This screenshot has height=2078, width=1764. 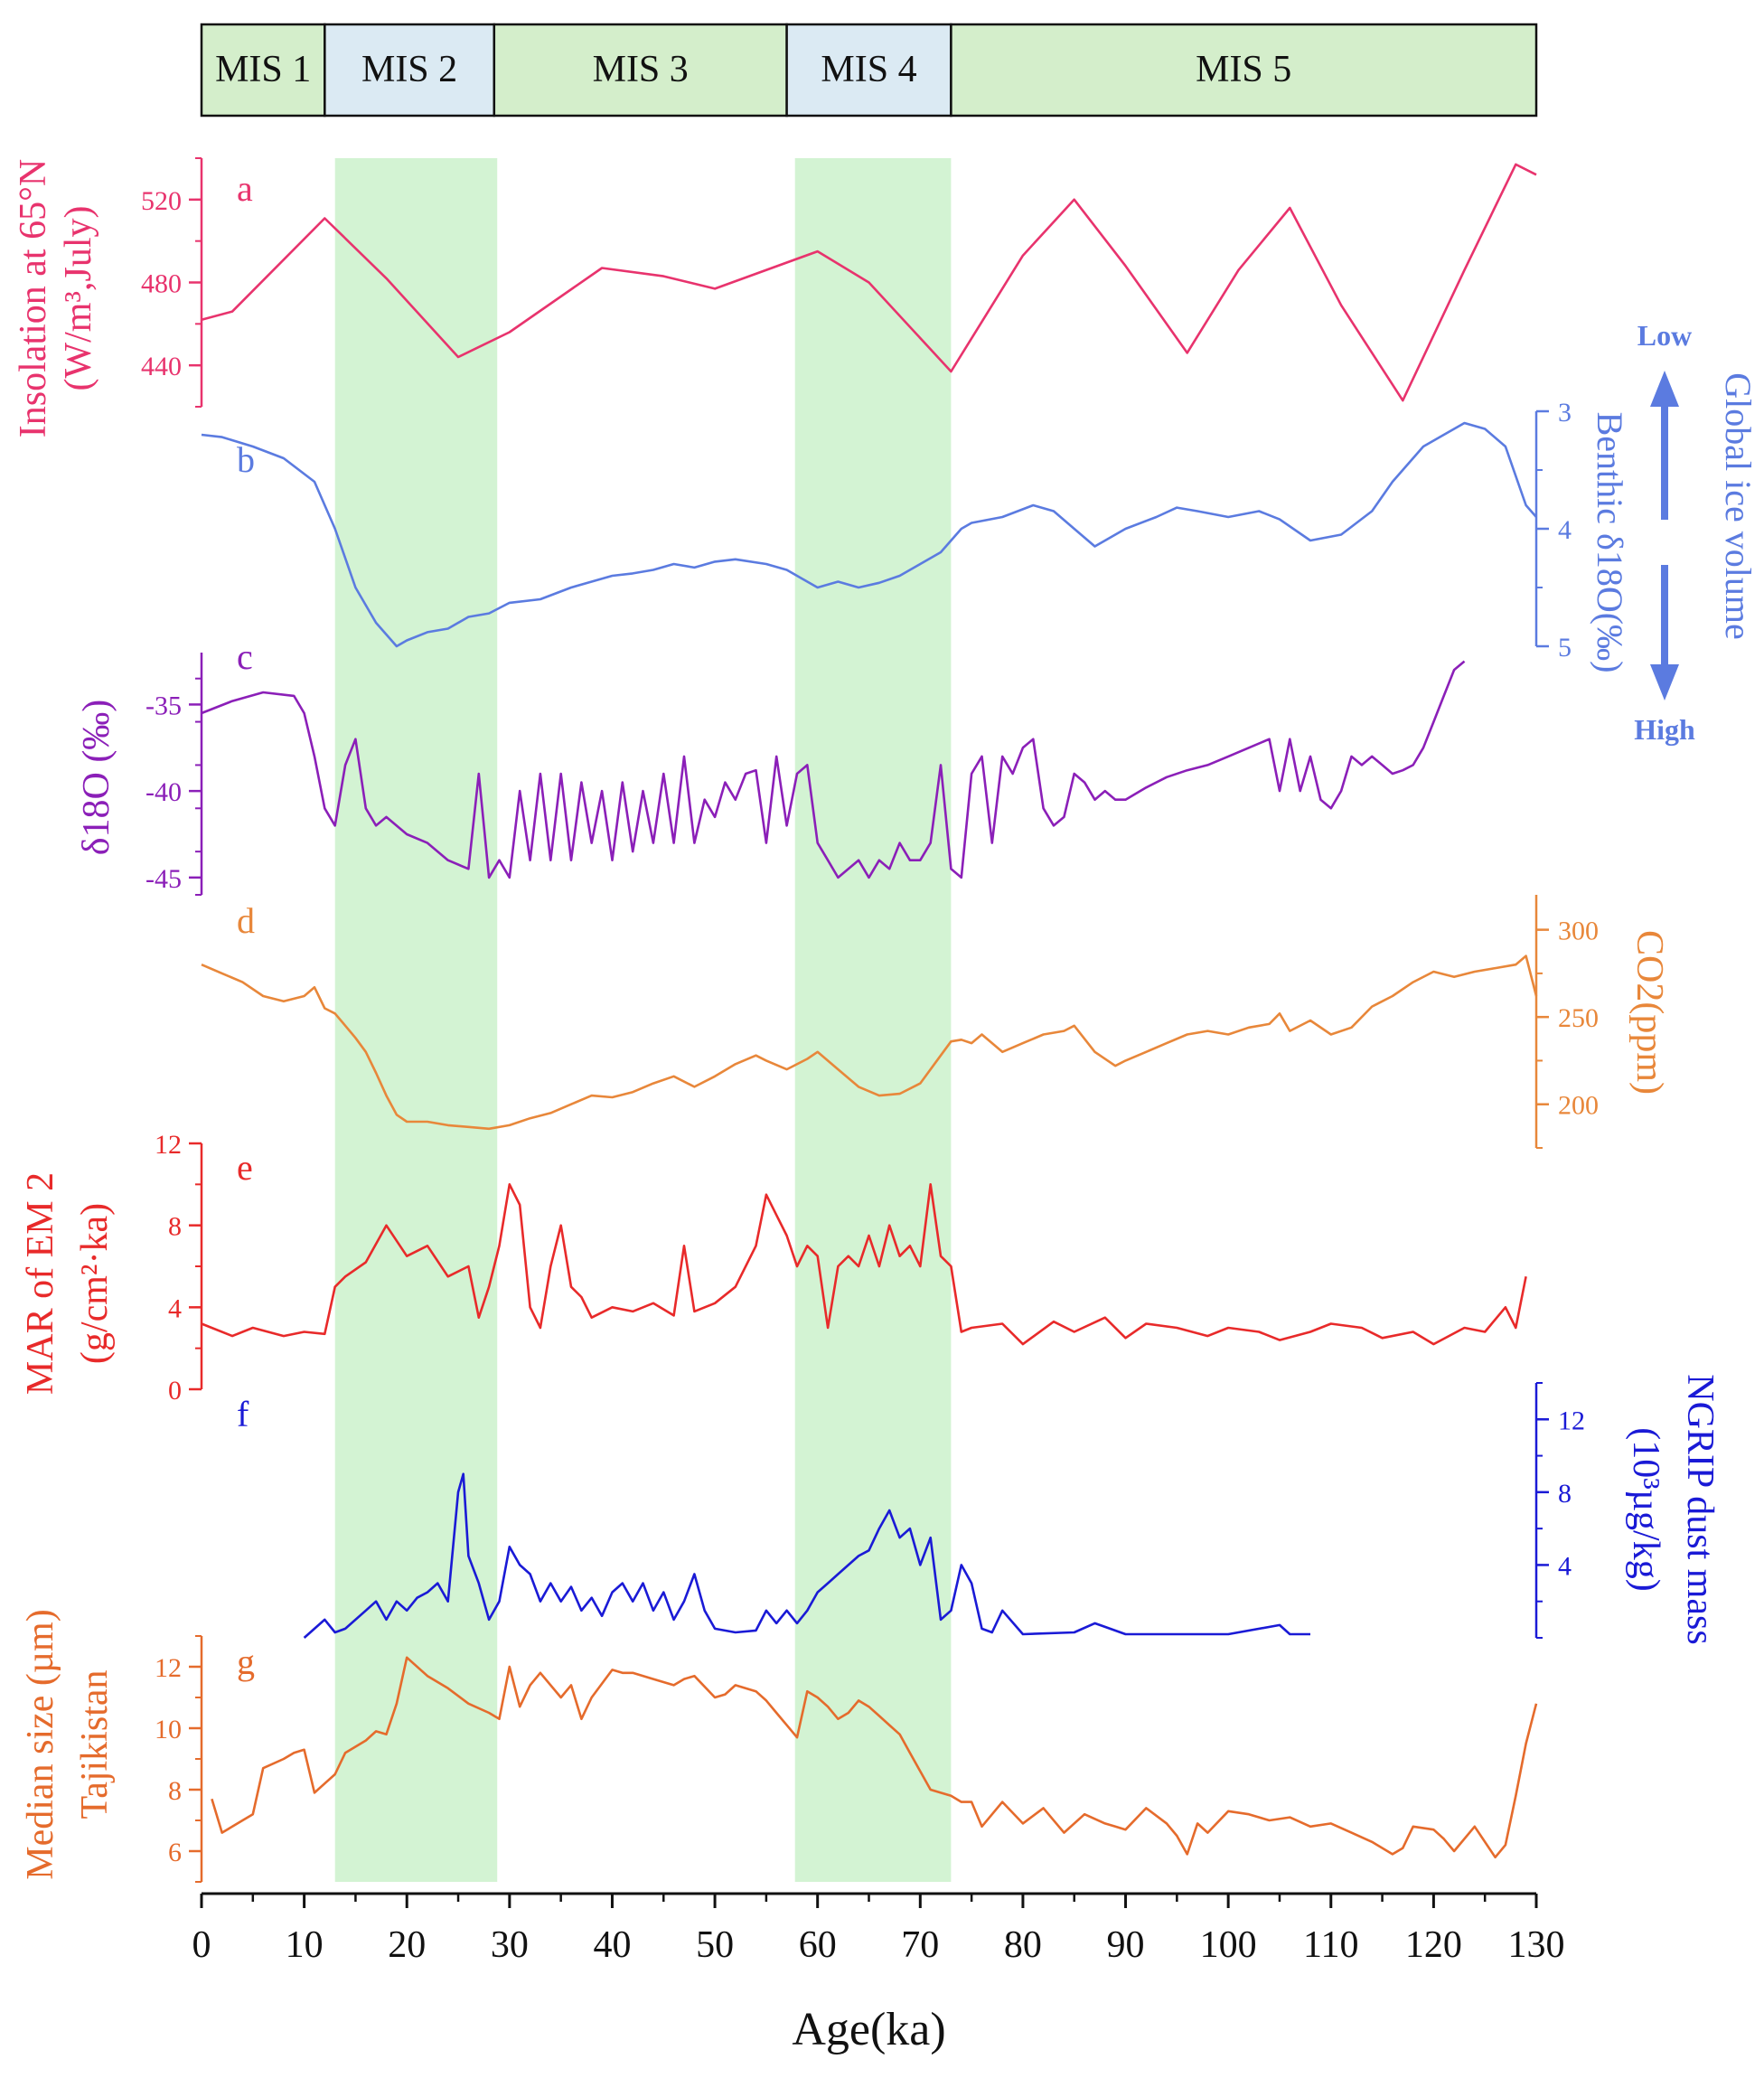 I want to click on y-tick-label-g-12: 12, so click(x=168, y=1668).